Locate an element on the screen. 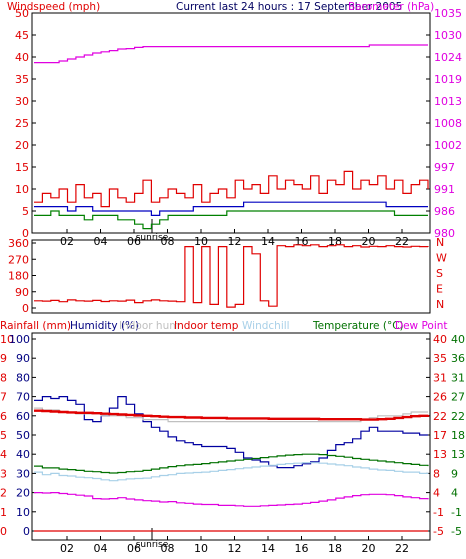 The width and height of the screenshot is (466, 559). panel3-series-humidity is located at coordinates (231, 432).